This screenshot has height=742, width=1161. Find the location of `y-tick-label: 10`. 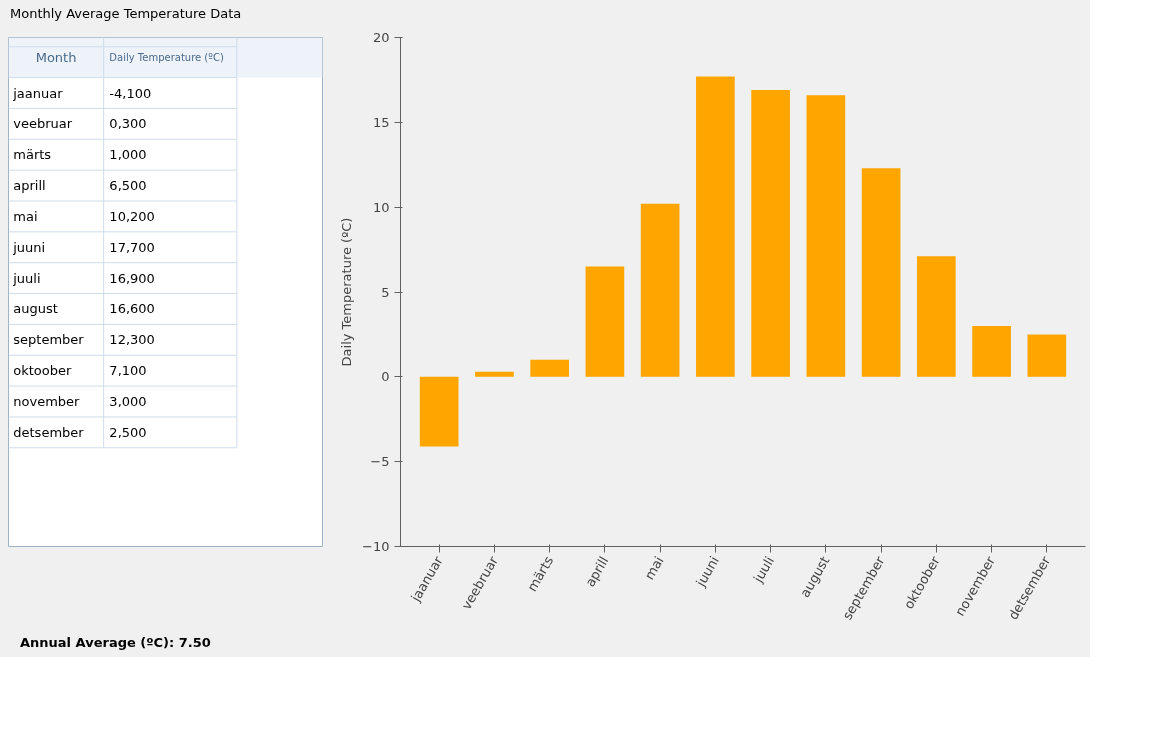

y-tick-label: 10 is located at coordinates (381, 207).